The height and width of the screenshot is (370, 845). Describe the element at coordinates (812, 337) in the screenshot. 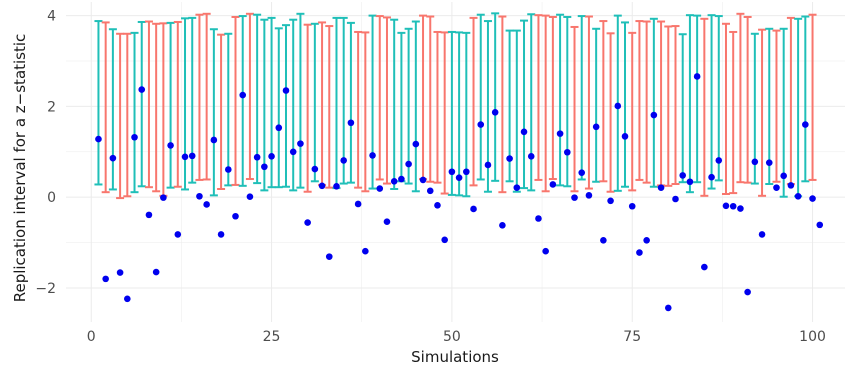

I see `x-tick-label: 100` at that location.